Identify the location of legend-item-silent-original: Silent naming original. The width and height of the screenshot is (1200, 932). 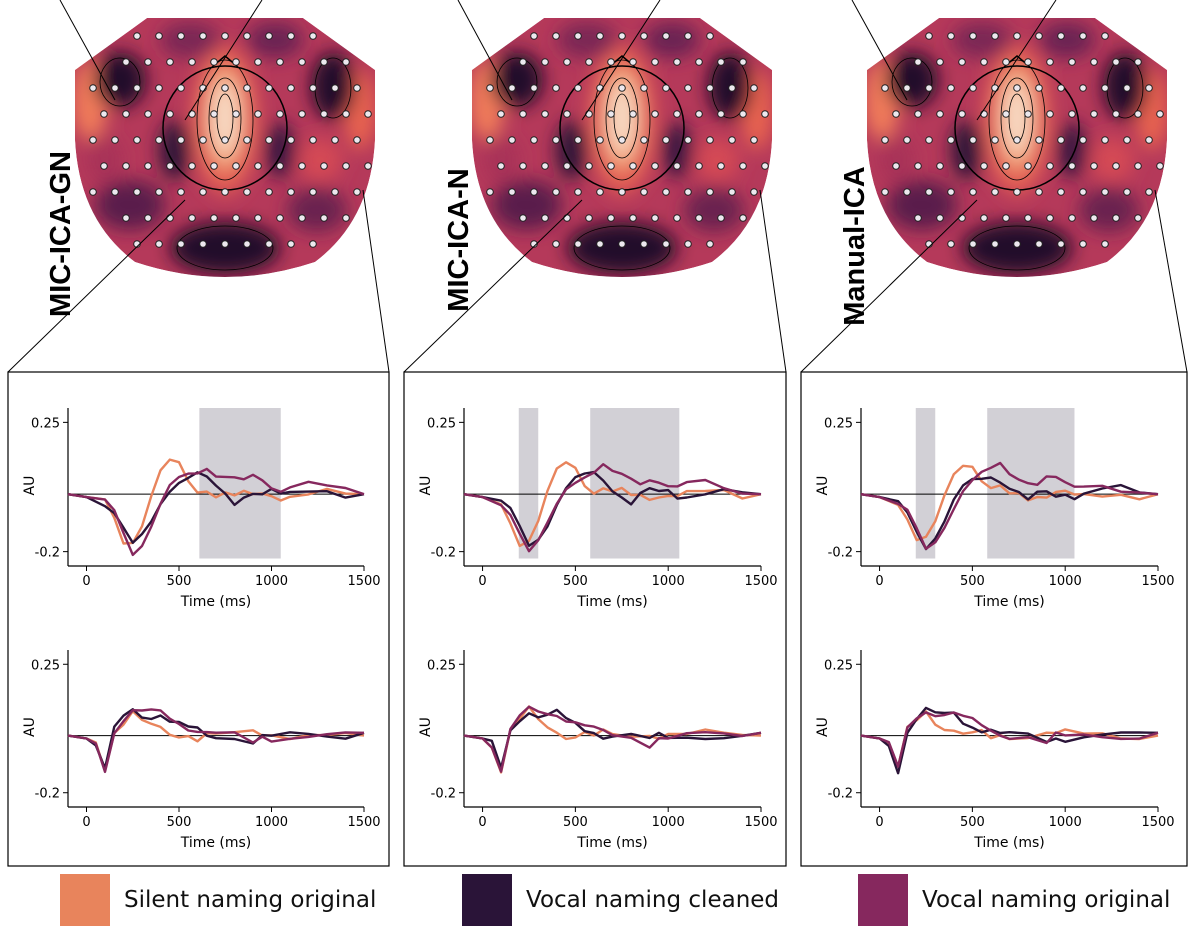
(218, 900).